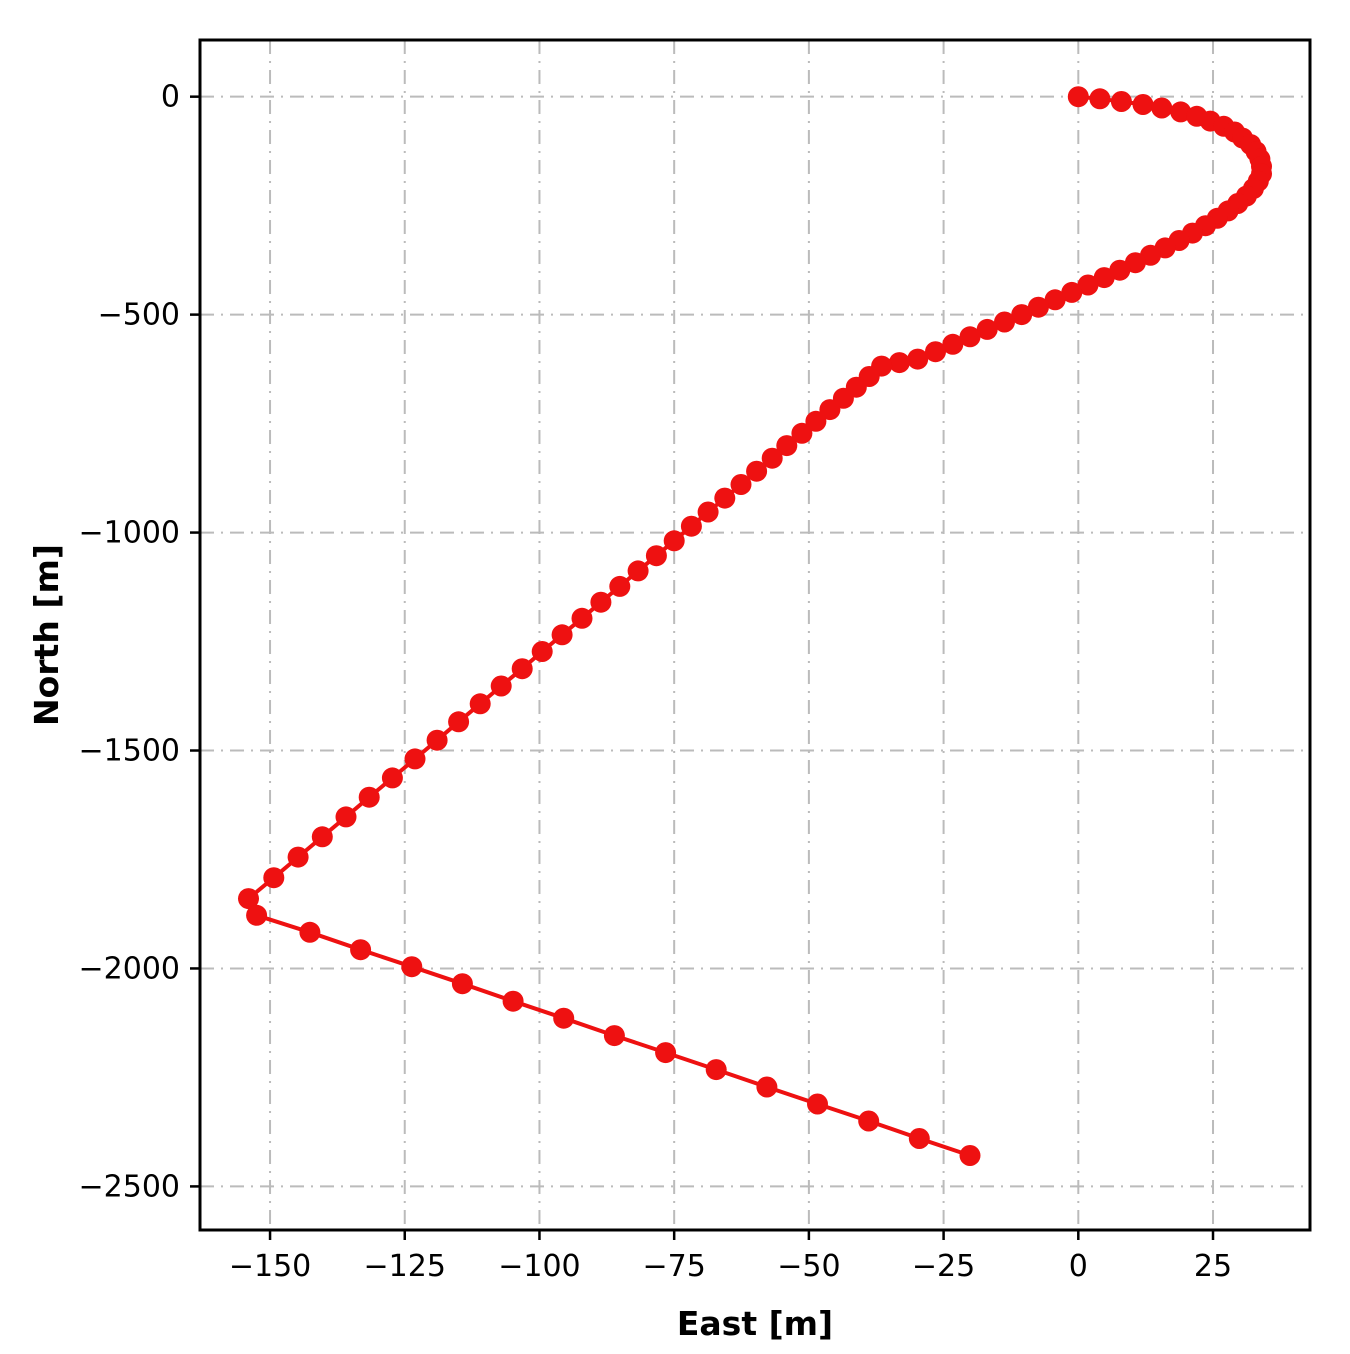  I want to click on y-tick-label: −2500, so click(129, 1186).